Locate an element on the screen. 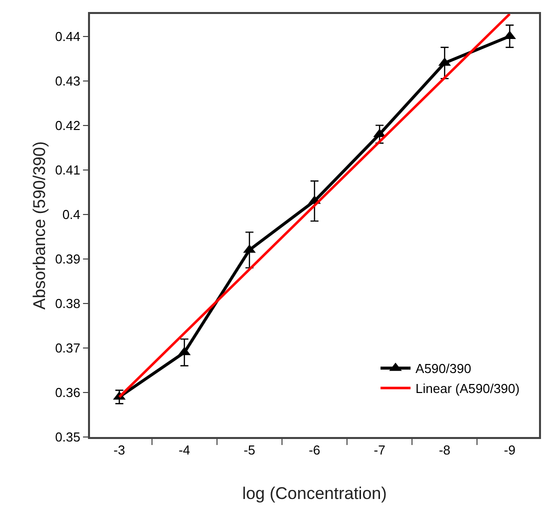 This screenshot has width=549, height=517. y-tick-label: 0.35 is located at coordinates (67, 437).